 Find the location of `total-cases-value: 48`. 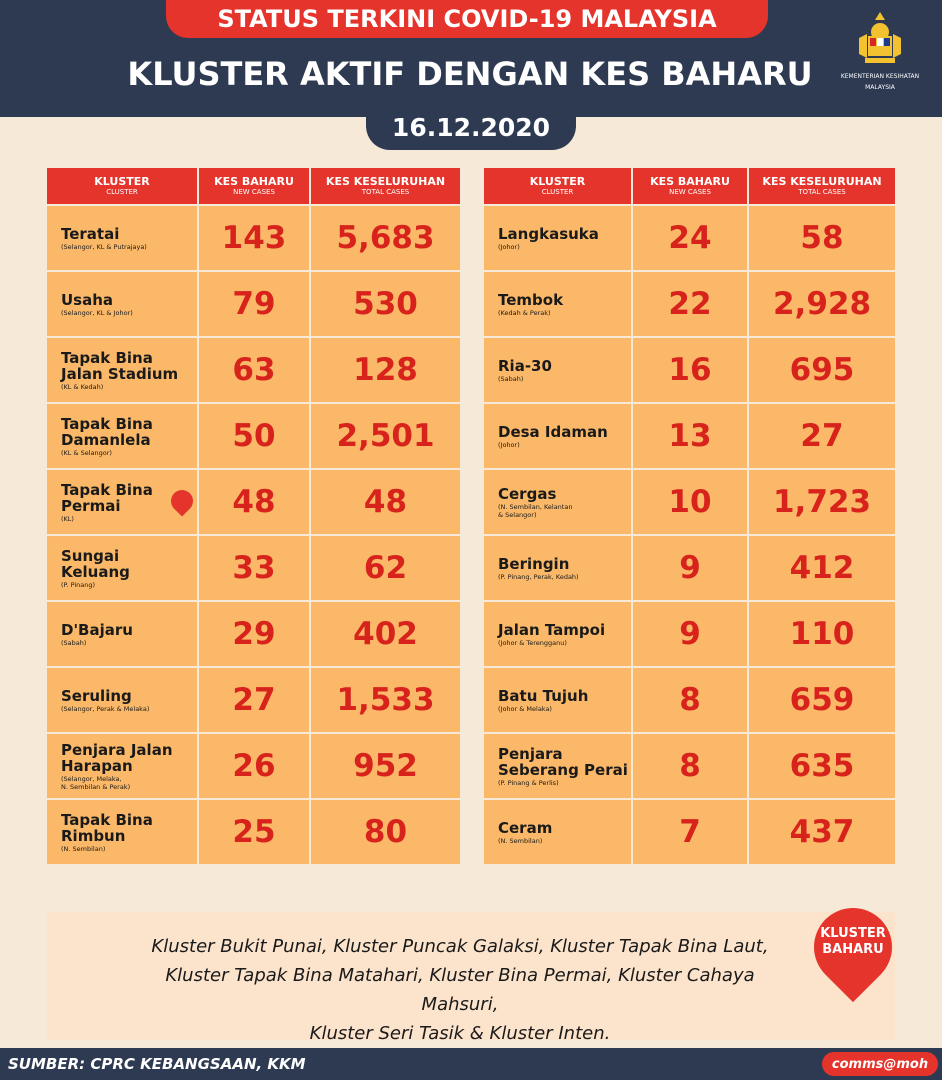

total-cases-value: 48 is located at coordinates (385, 502).